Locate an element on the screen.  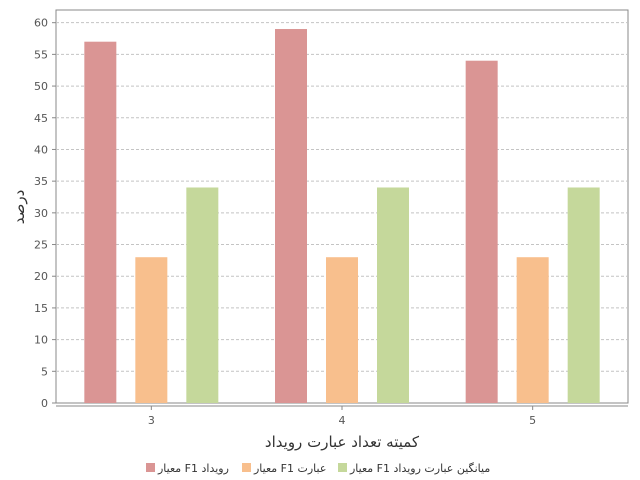
y-tick-label: 60 is located at coordinates (41, 23).